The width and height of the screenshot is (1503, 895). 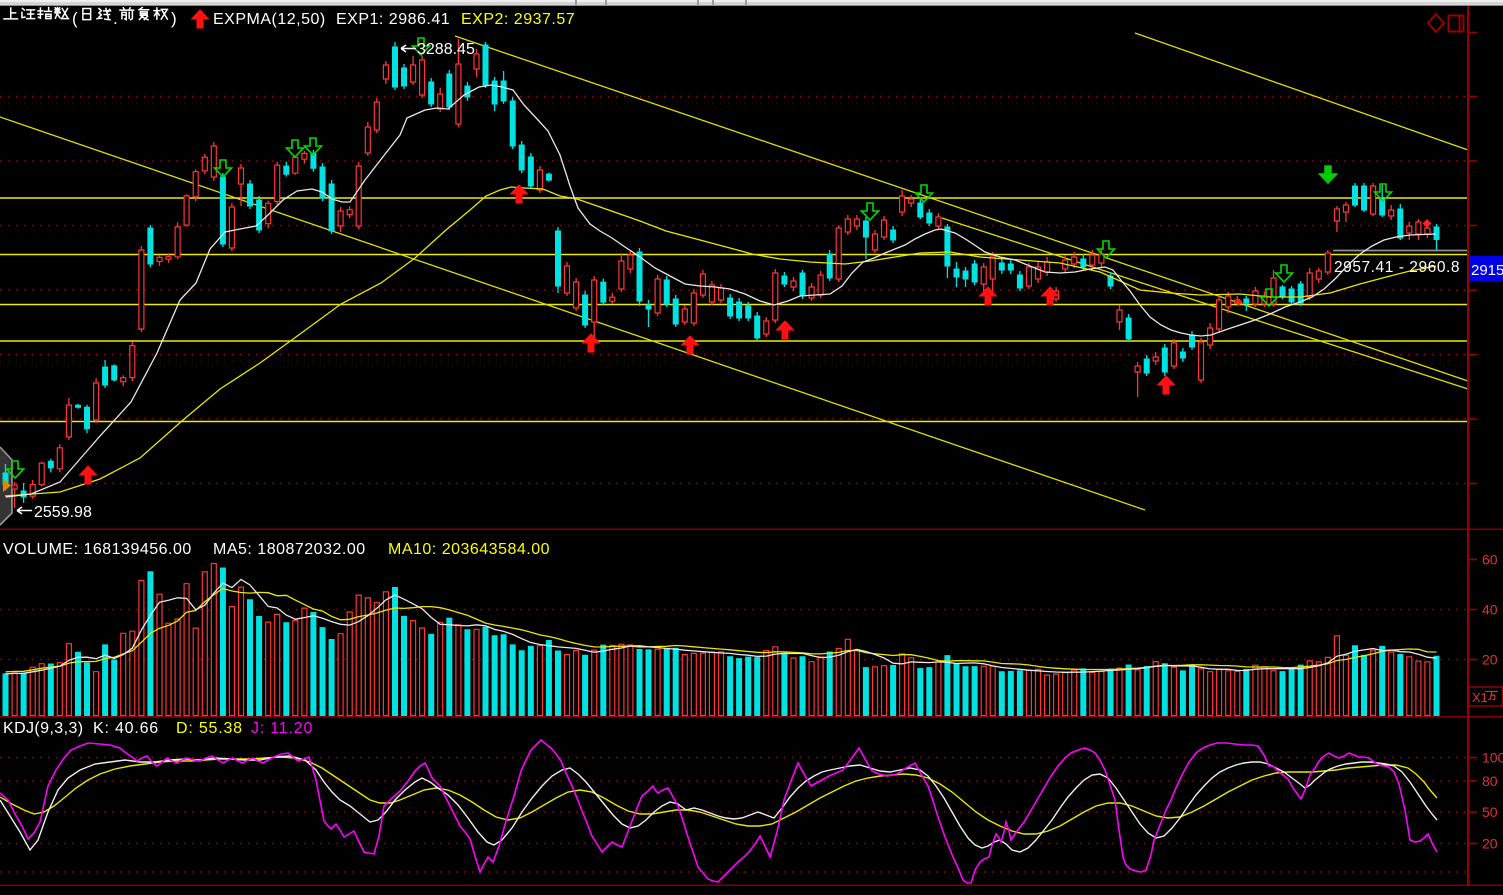 I want to click on svg-text: 2915, so click(x=1487, y=270).